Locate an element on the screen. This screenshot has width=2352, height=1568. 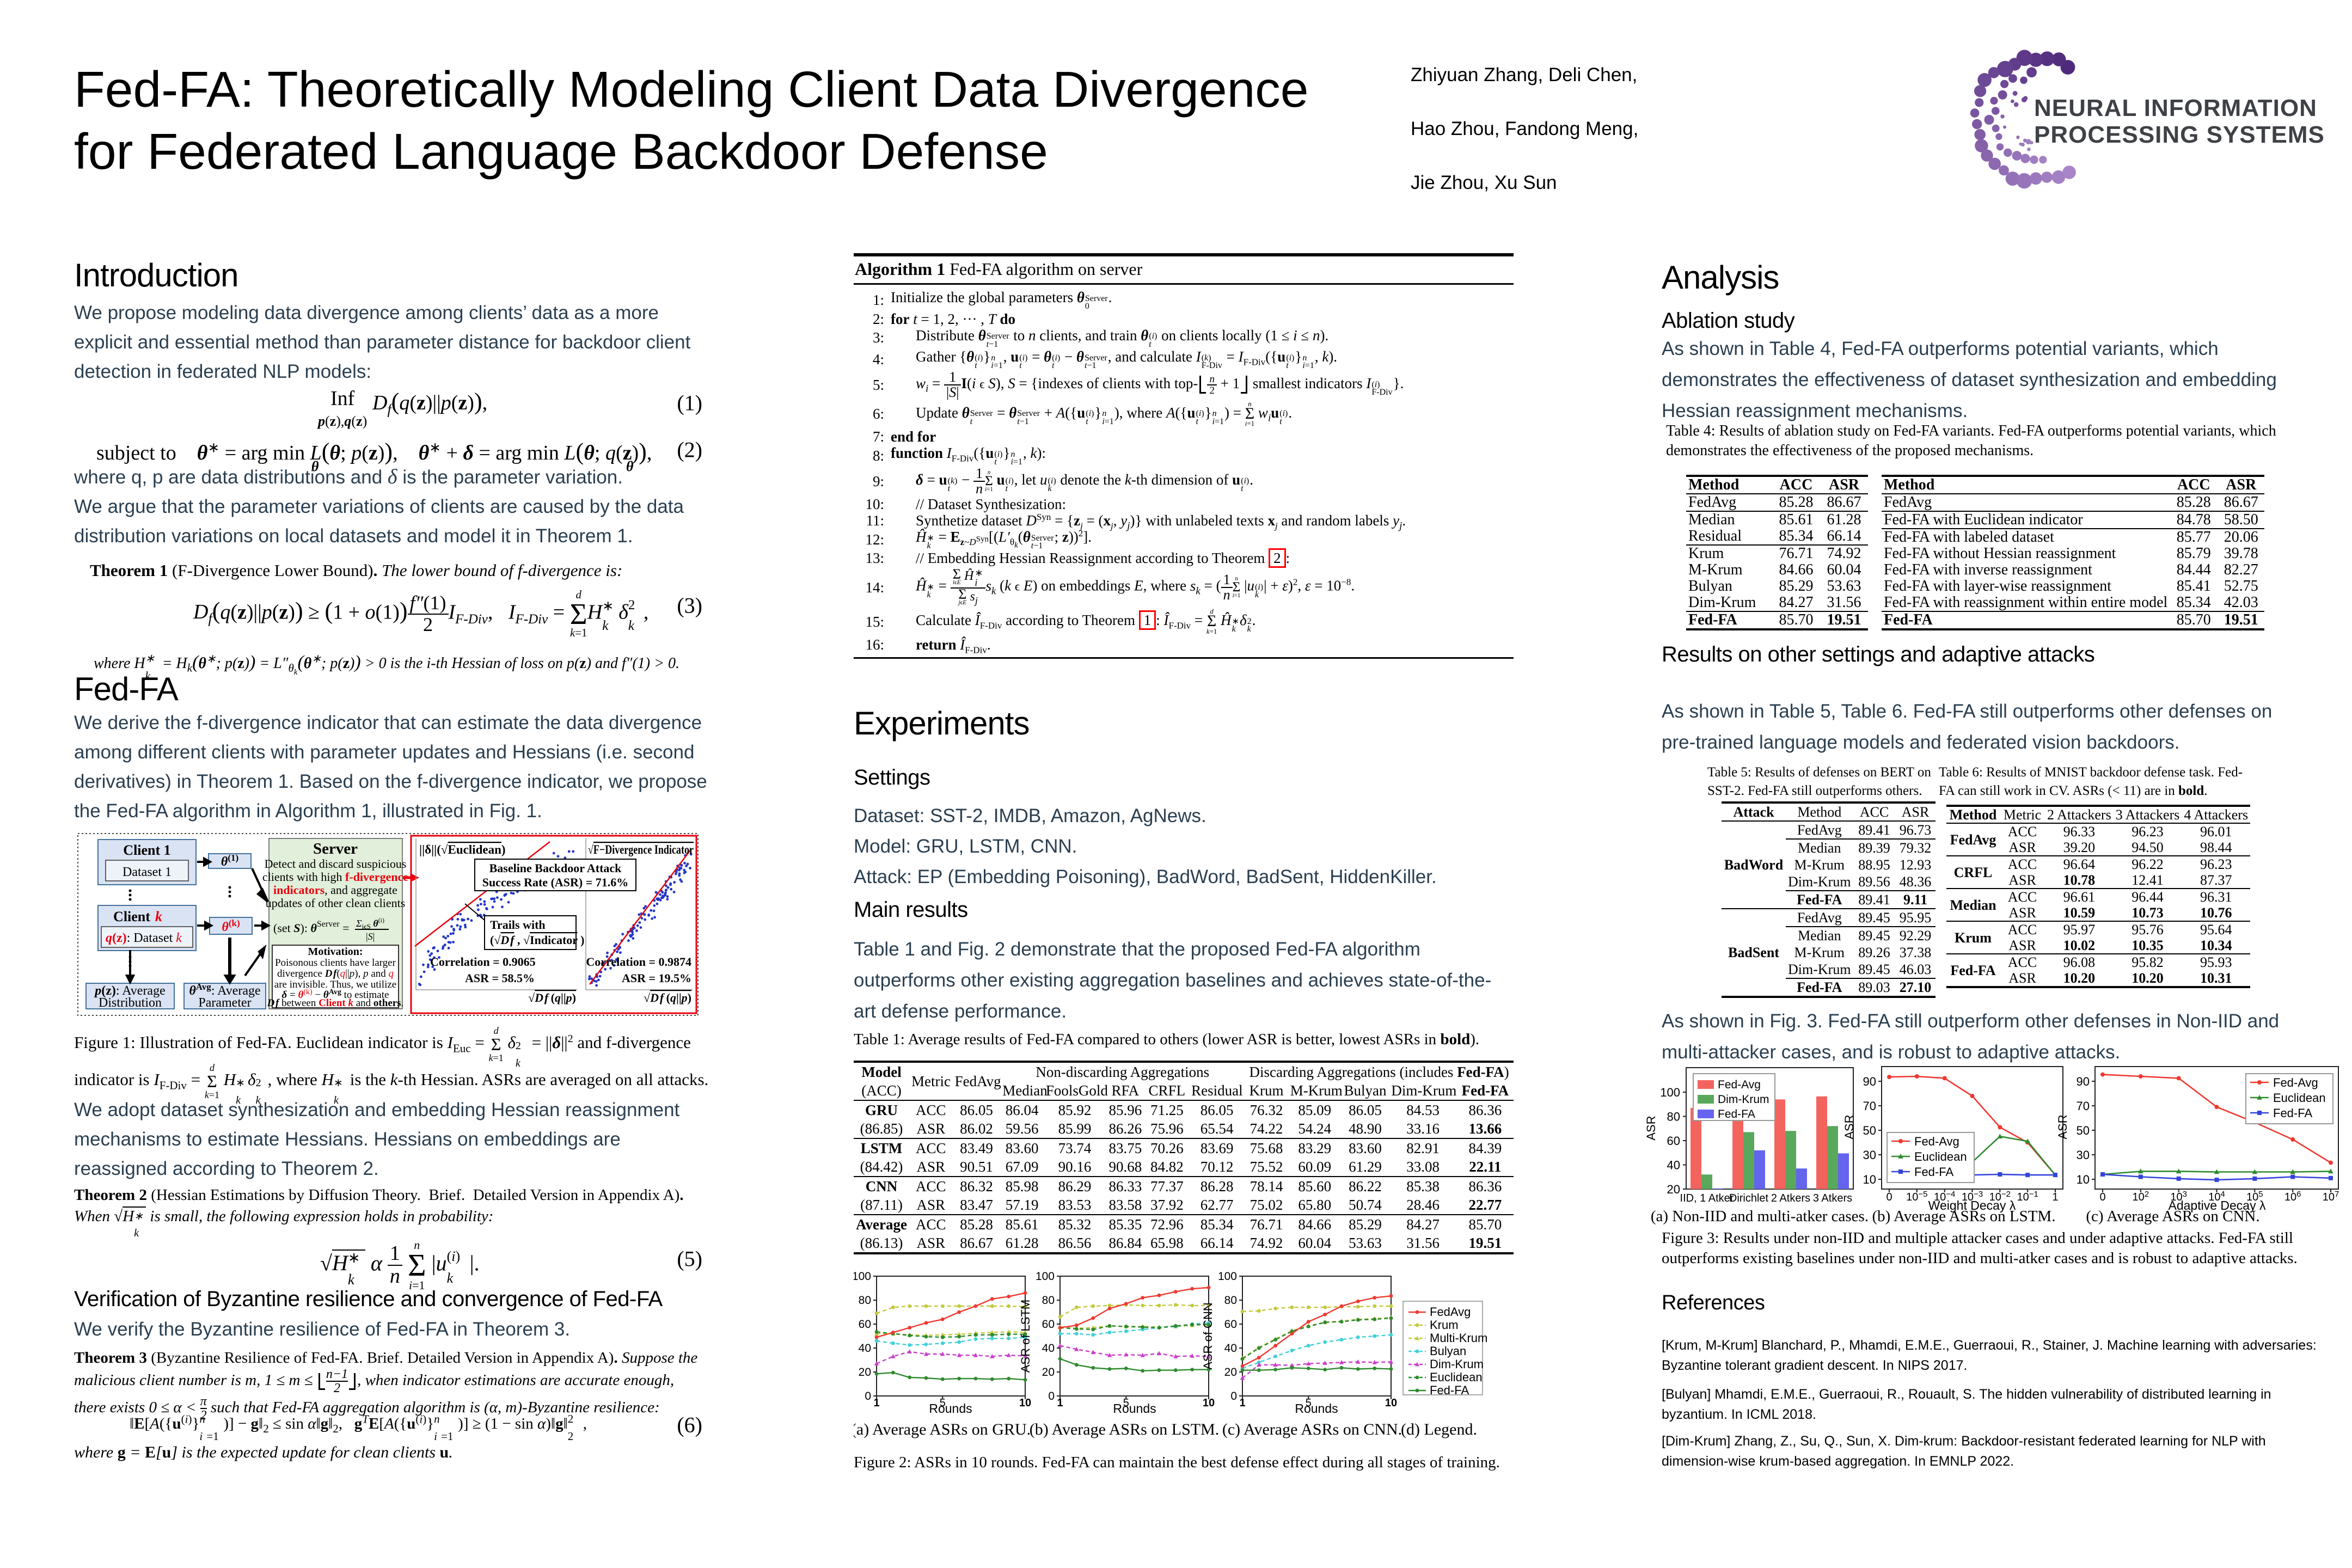
svg-text: Motivation: is located at coordinates (335, 952).